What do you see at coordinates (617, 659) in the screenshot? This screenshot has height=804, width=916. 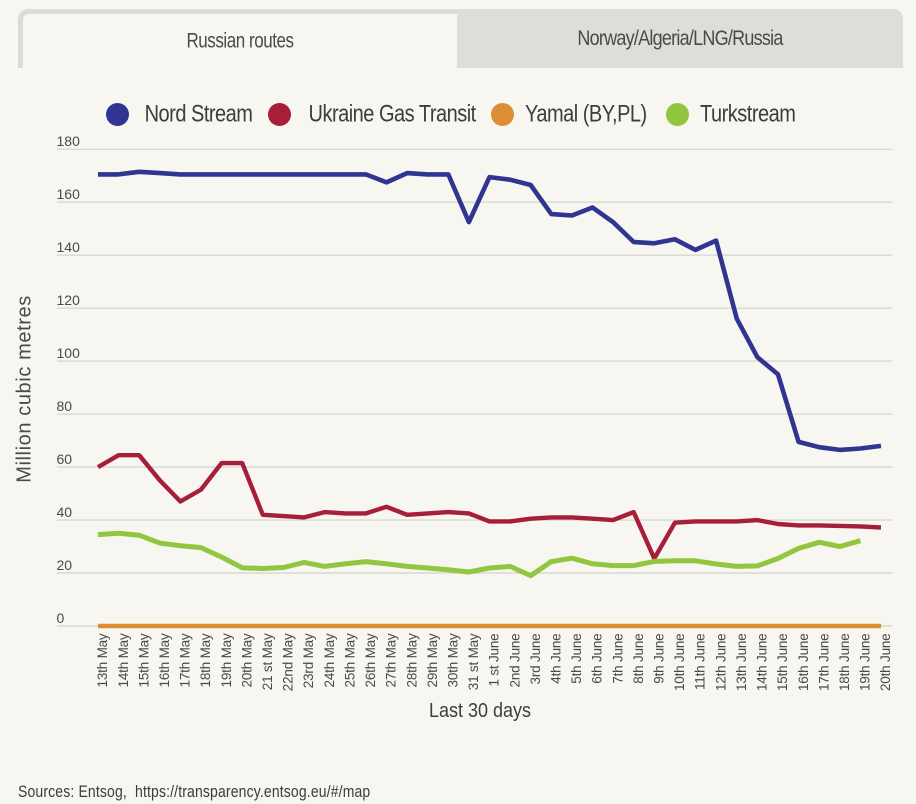 I see `svg-text: 7th June` at bounding box center [617, 659].